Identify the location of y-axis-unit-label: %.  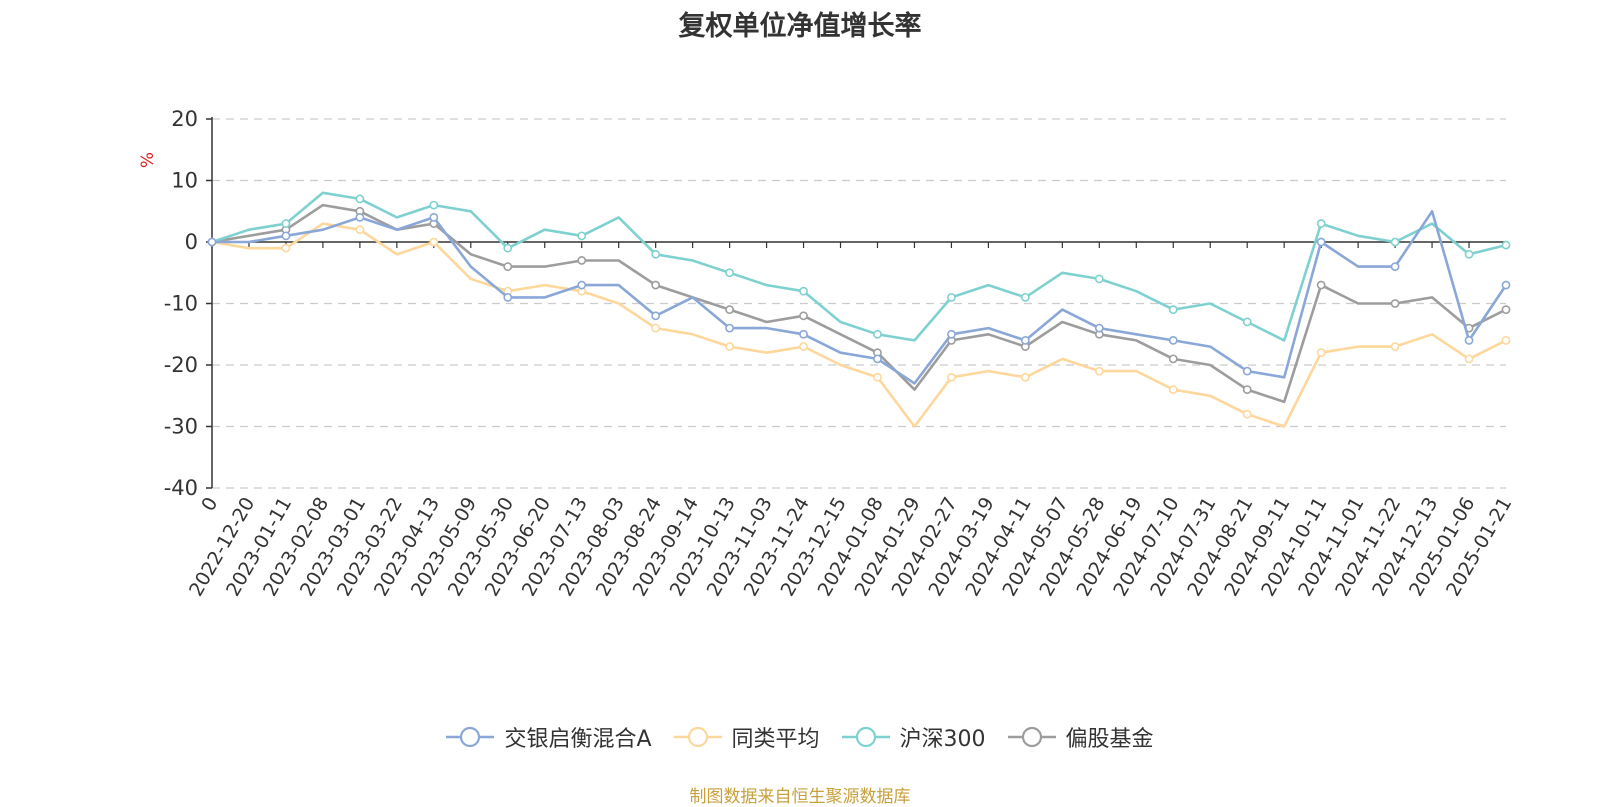
(148, 160).